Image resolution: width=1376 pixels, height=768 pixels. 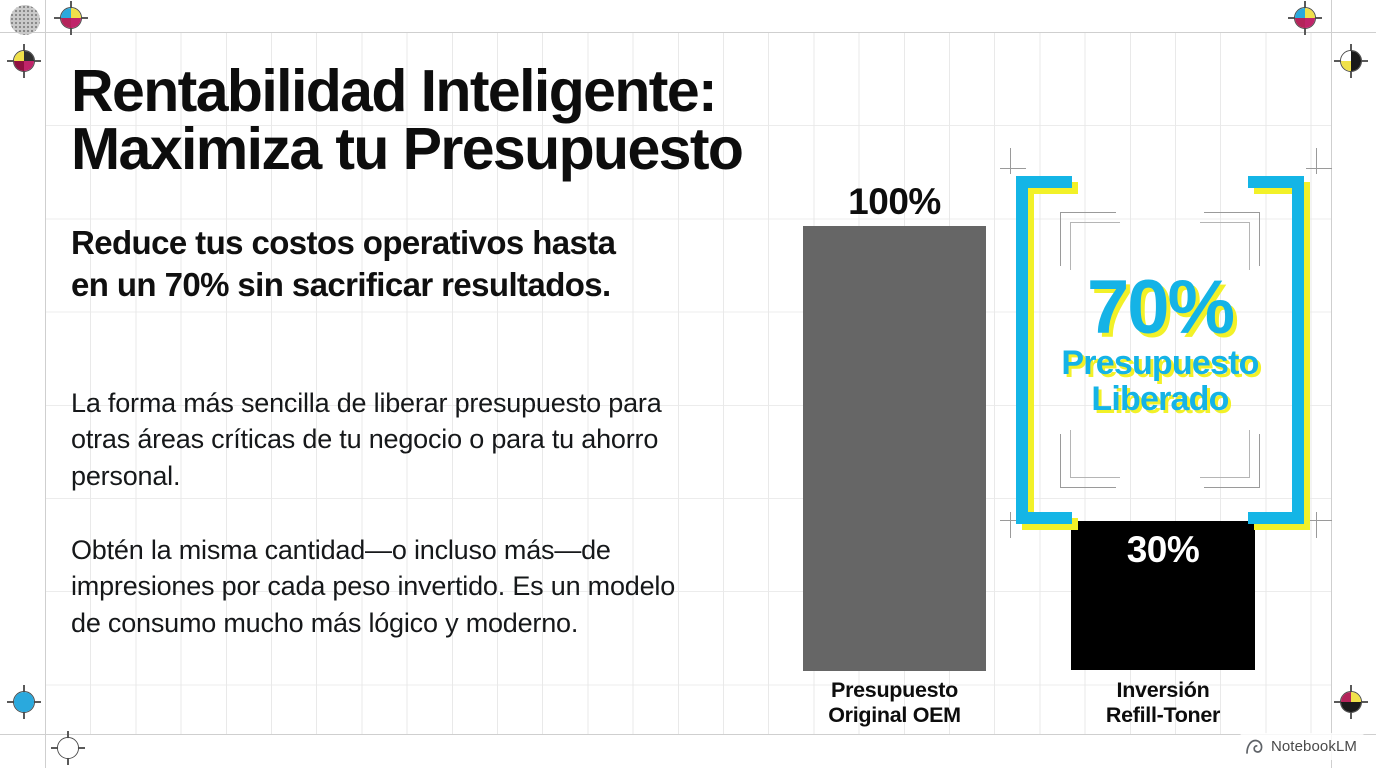 I want to click on bar-inversion-refill-toner, so click(x=1163, y=595).